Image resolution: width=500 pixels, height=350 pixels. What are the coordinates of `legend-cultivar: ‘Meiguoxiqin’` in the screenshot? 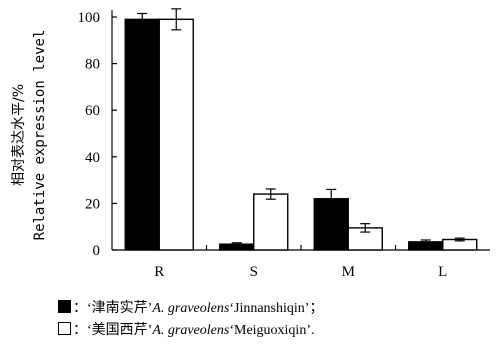 It's located at (270, 330).